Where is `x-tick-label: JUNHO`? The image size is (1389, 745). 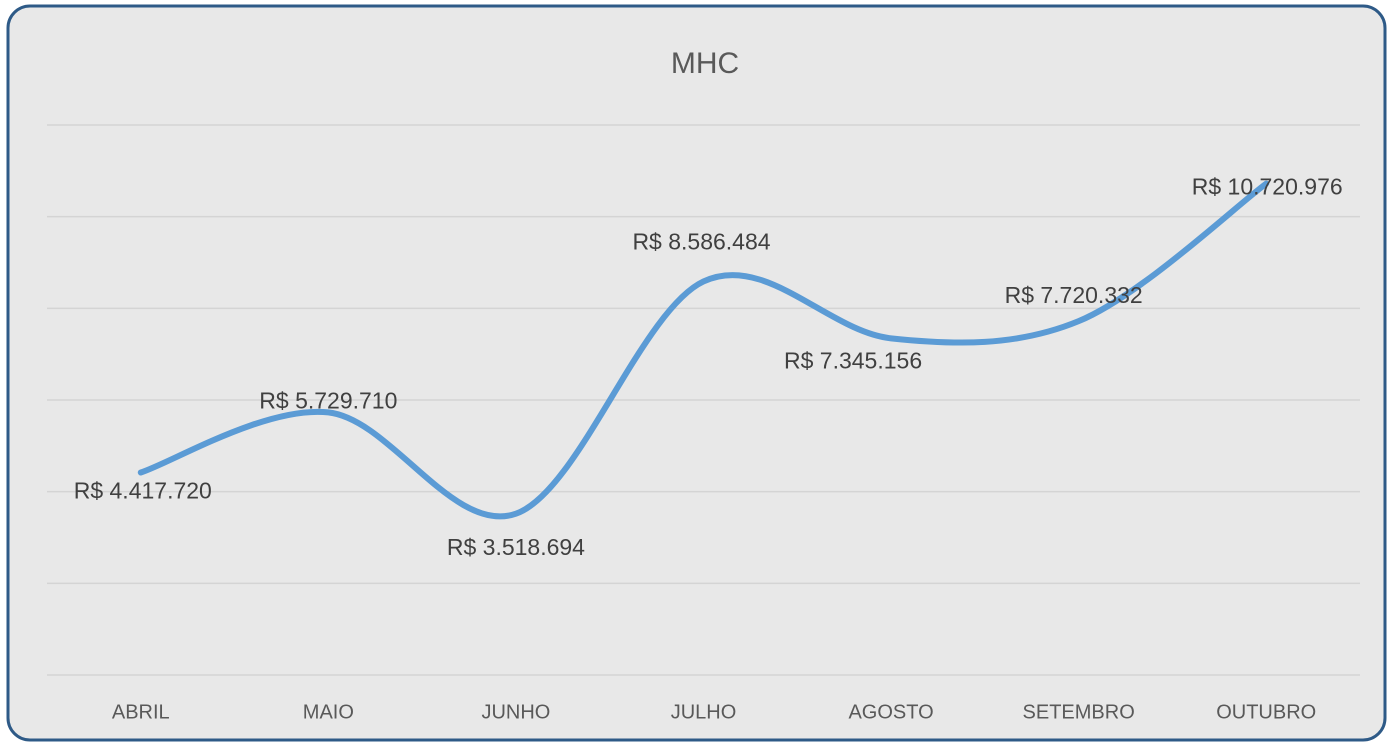 x-tick-label: JUNHO is located at coordinates (515, 712).